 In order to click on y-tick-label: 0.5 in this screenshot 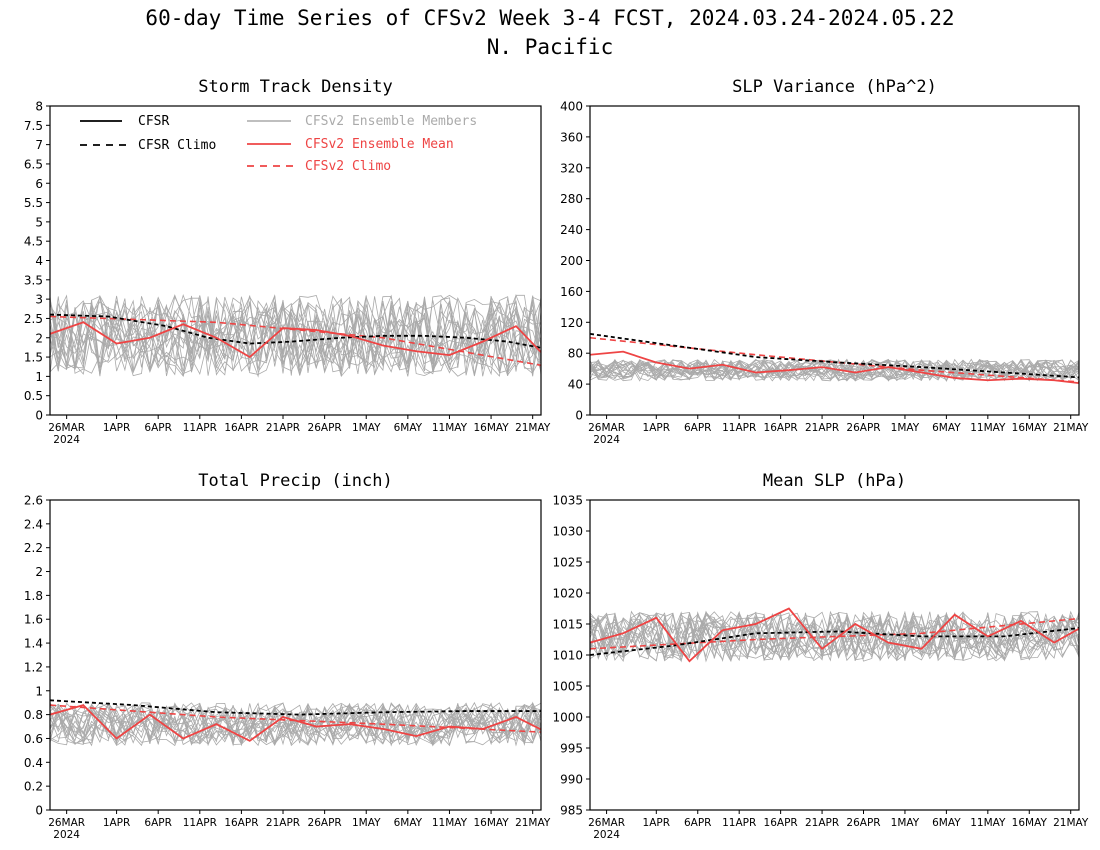, I will do `click(33, 396)`.